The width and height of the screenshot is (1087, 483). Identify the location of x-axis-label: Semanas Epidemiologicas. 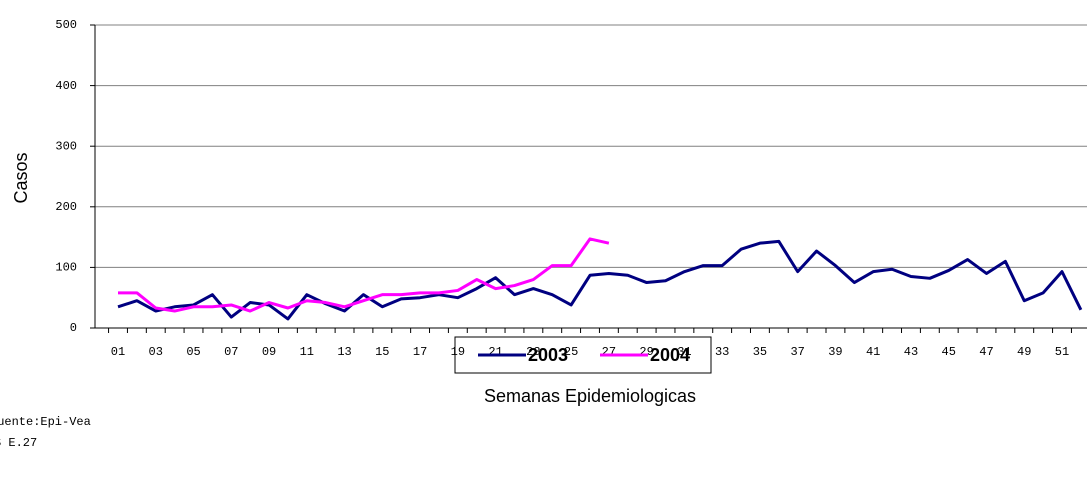
(590, 396).